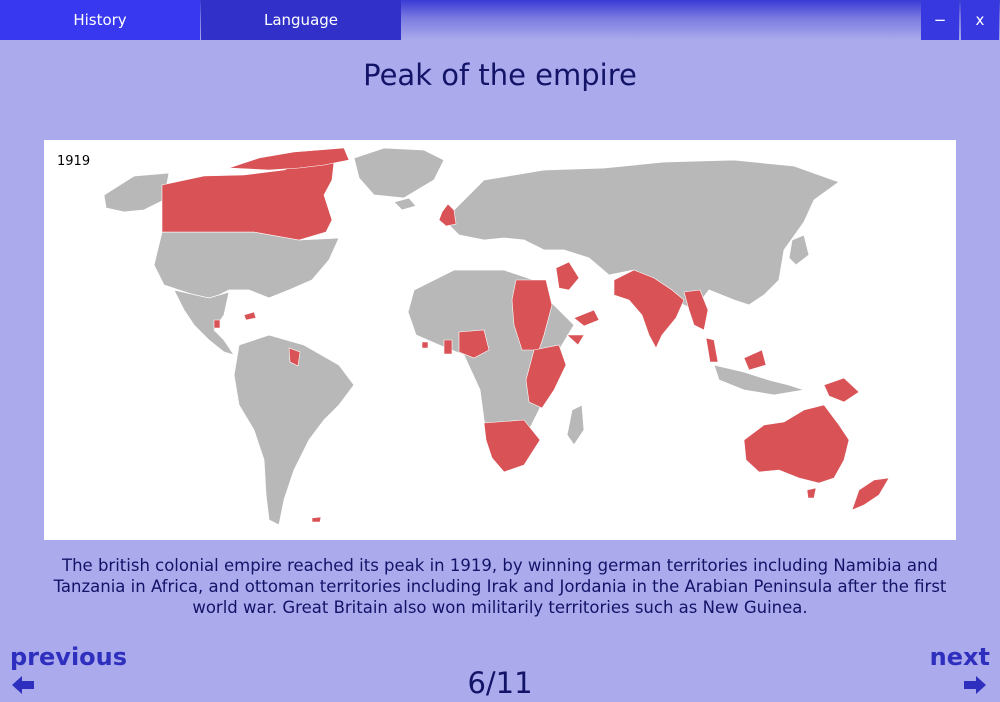 Image resolution: width=1000 pixels, height=702 pixels. What do you see at coordinates (316, 519) in the screenshot?
I see `map-empire-falklands` at bounding box center [316, 519].